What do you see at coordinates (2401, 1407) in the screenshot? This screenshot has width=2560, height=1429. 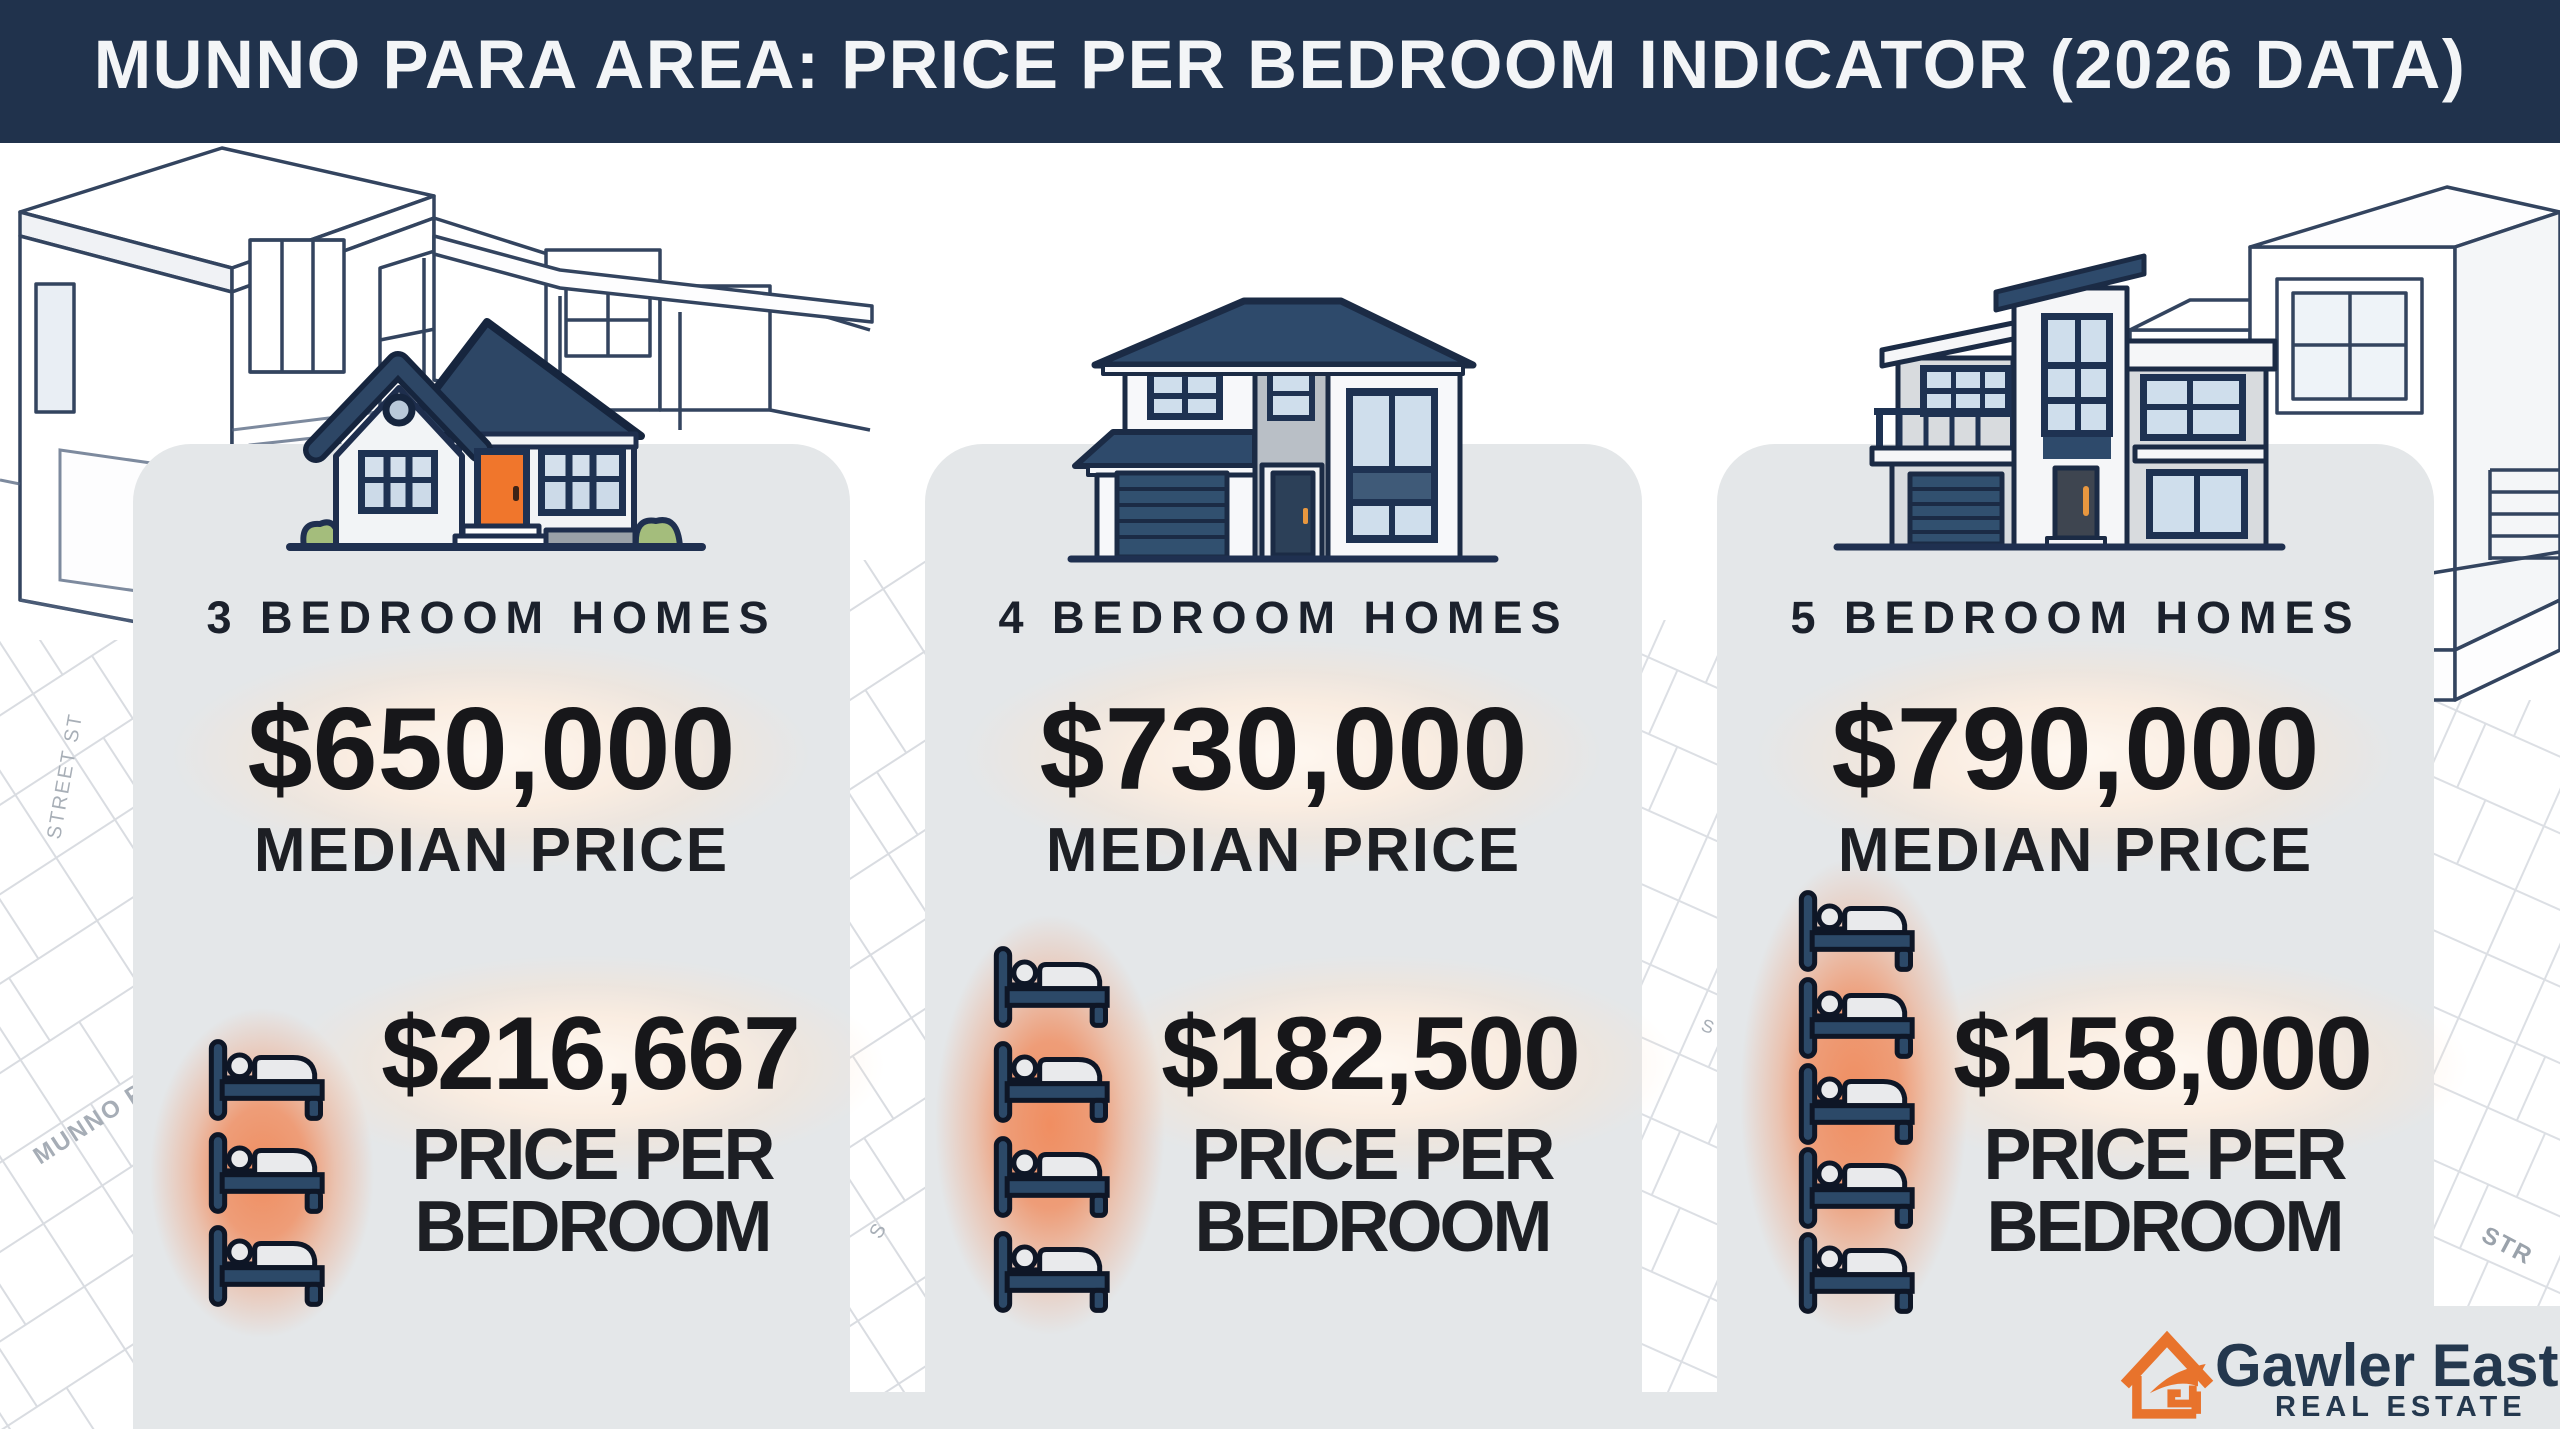 I see `svg-text: REAL ESTATE` at bounding box center [2401, 1407].